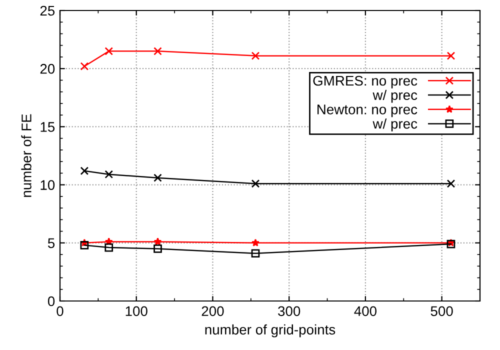 This screenshot has width=500, height=350. I want to click on x-tick-label: 300, so click(289, 311).